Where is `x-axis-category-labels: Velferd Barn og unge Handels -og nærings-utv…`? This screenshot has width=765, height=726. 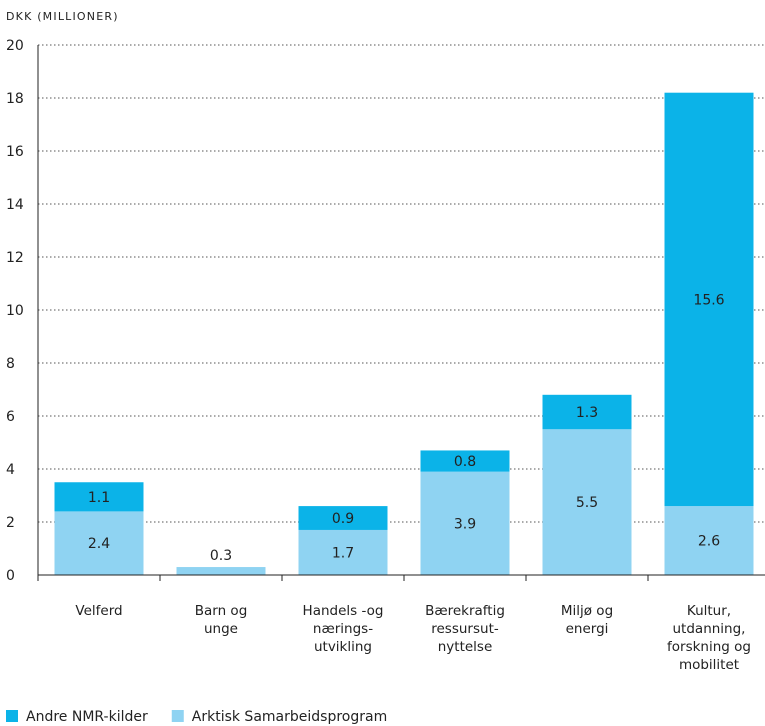
x-axis-category-labels: Velferd Barn og unge Handels -og nærings-utv… is located at coordinates (413, 638).